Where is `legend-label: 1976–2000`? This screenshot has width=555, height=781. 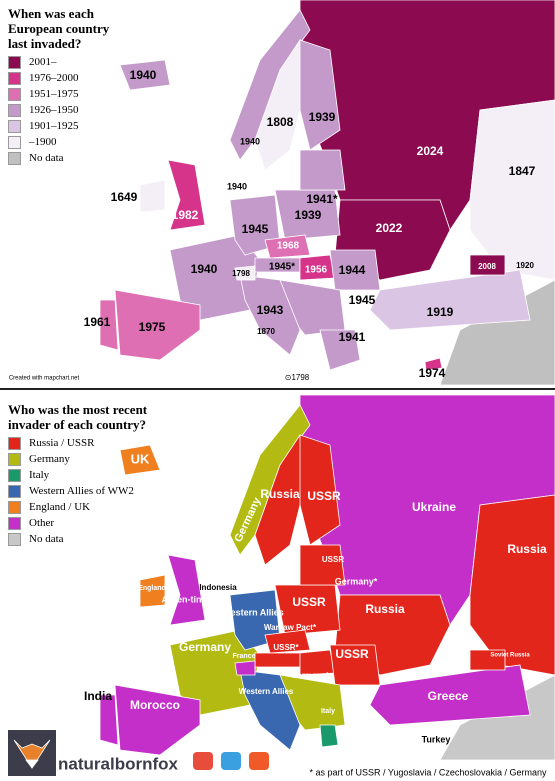 legend-label: 1976–2000 is located at coordinates (54, 78).